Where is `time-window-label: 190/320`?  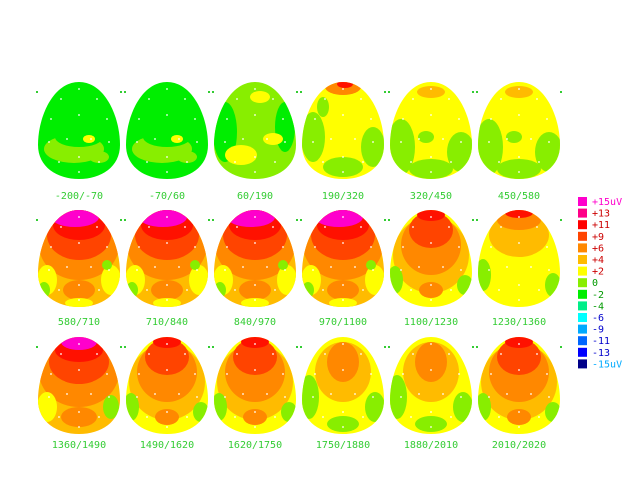
time-window-label: 190/320 is located at coordinates (343, 196).